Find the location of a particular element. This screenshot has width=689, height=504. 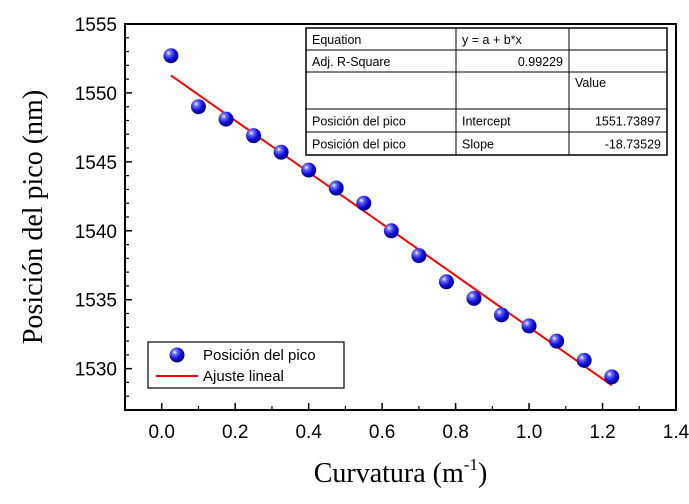

y-tick-label: 1535 is located at coordinates (96, 301).